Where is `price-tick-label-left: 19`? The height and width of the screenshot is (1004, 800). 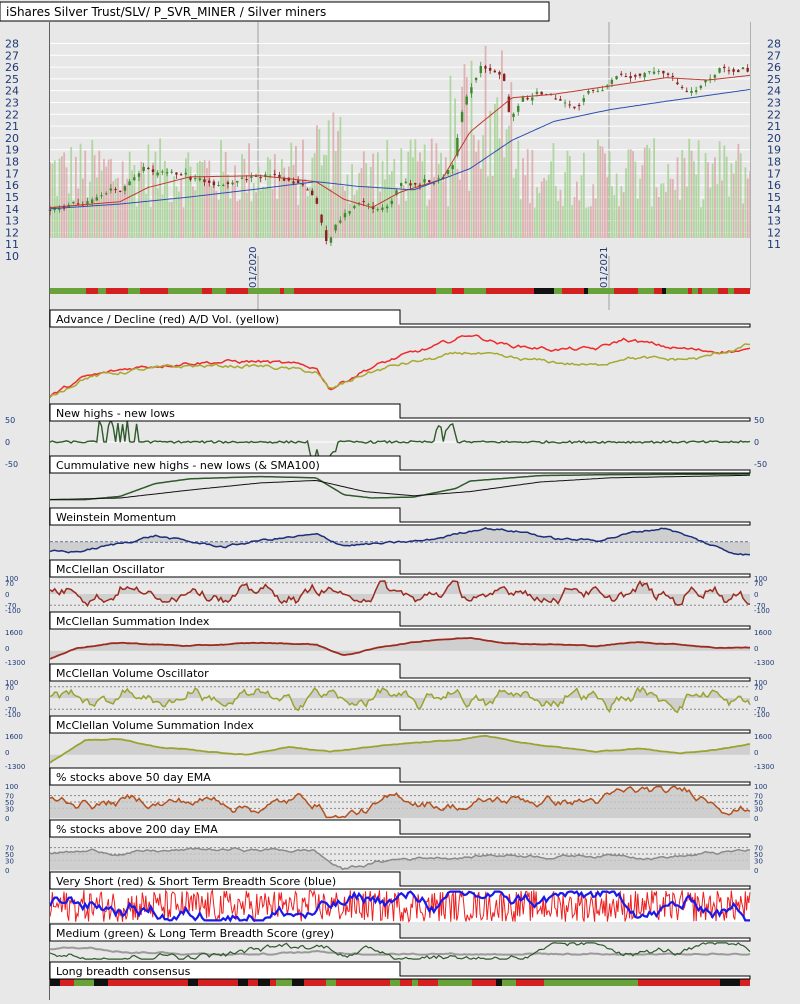 price-tick-label-left: 19 is located at coordinates (12, 150).